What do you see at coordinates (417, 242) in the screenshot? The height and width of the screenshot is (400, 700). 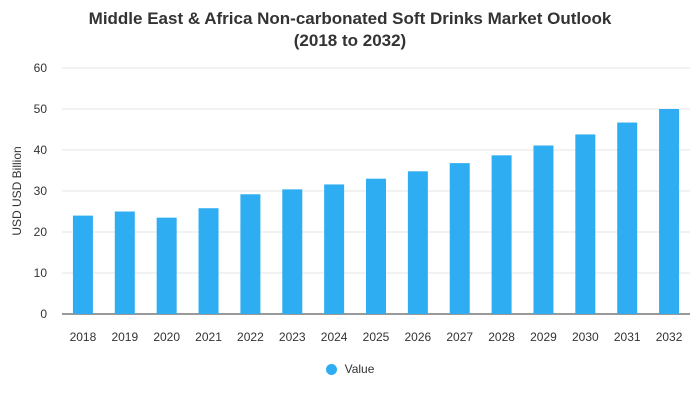 I see `bar-2026` at bounding box center [417, 242].